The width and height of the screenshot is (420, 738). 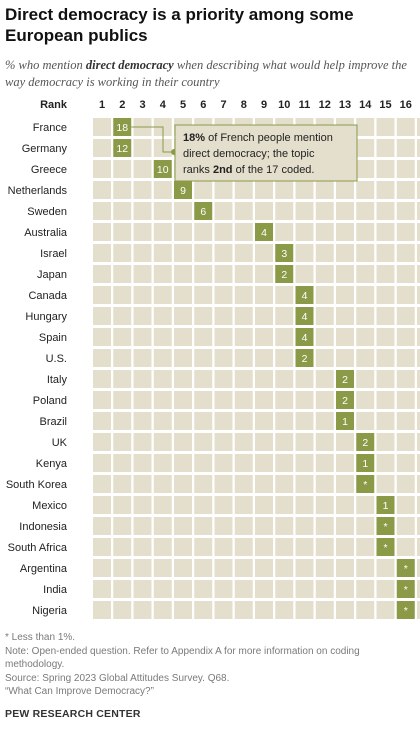 What do you see at coordinates (284, 254) in the screenshot?
I see `cell-value-label: 3` at bounding box center [284, 254].